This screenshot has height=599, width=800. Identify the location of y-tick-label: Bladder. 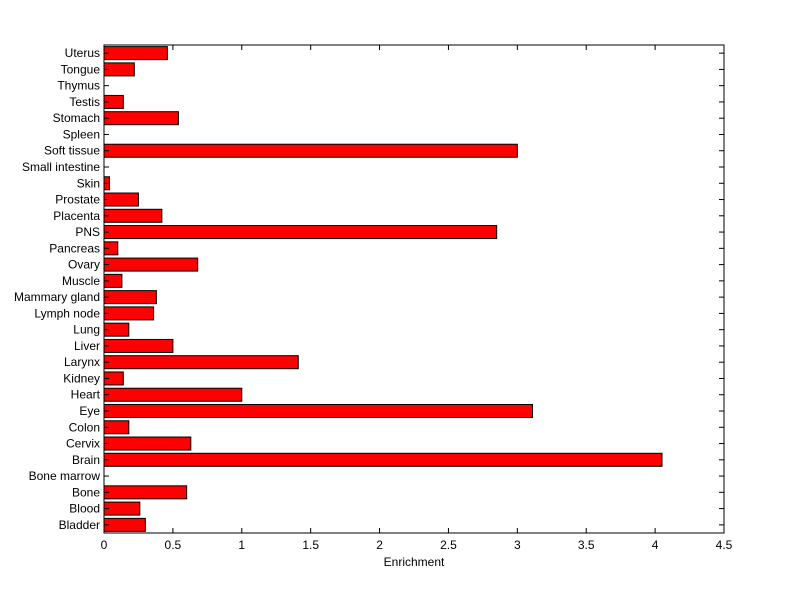
(79, 525).